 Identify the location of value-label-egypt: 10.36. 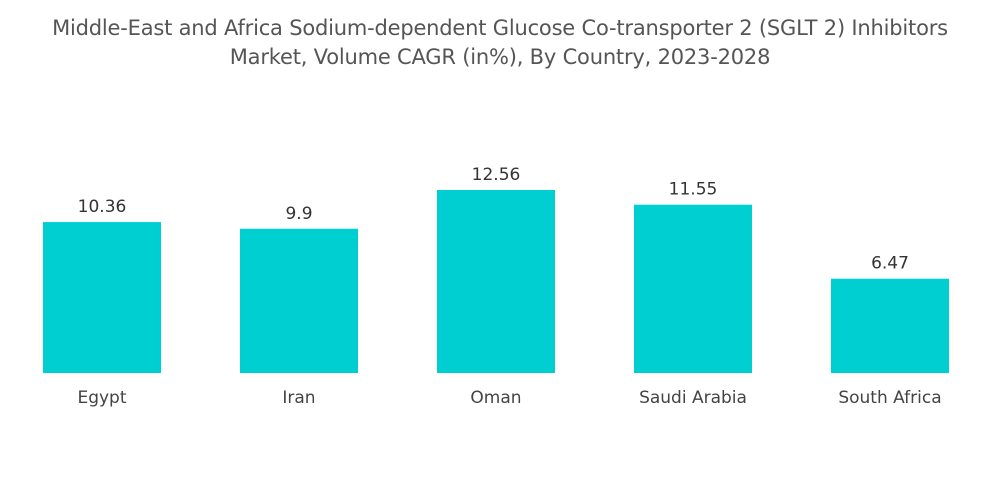
(102, 207).